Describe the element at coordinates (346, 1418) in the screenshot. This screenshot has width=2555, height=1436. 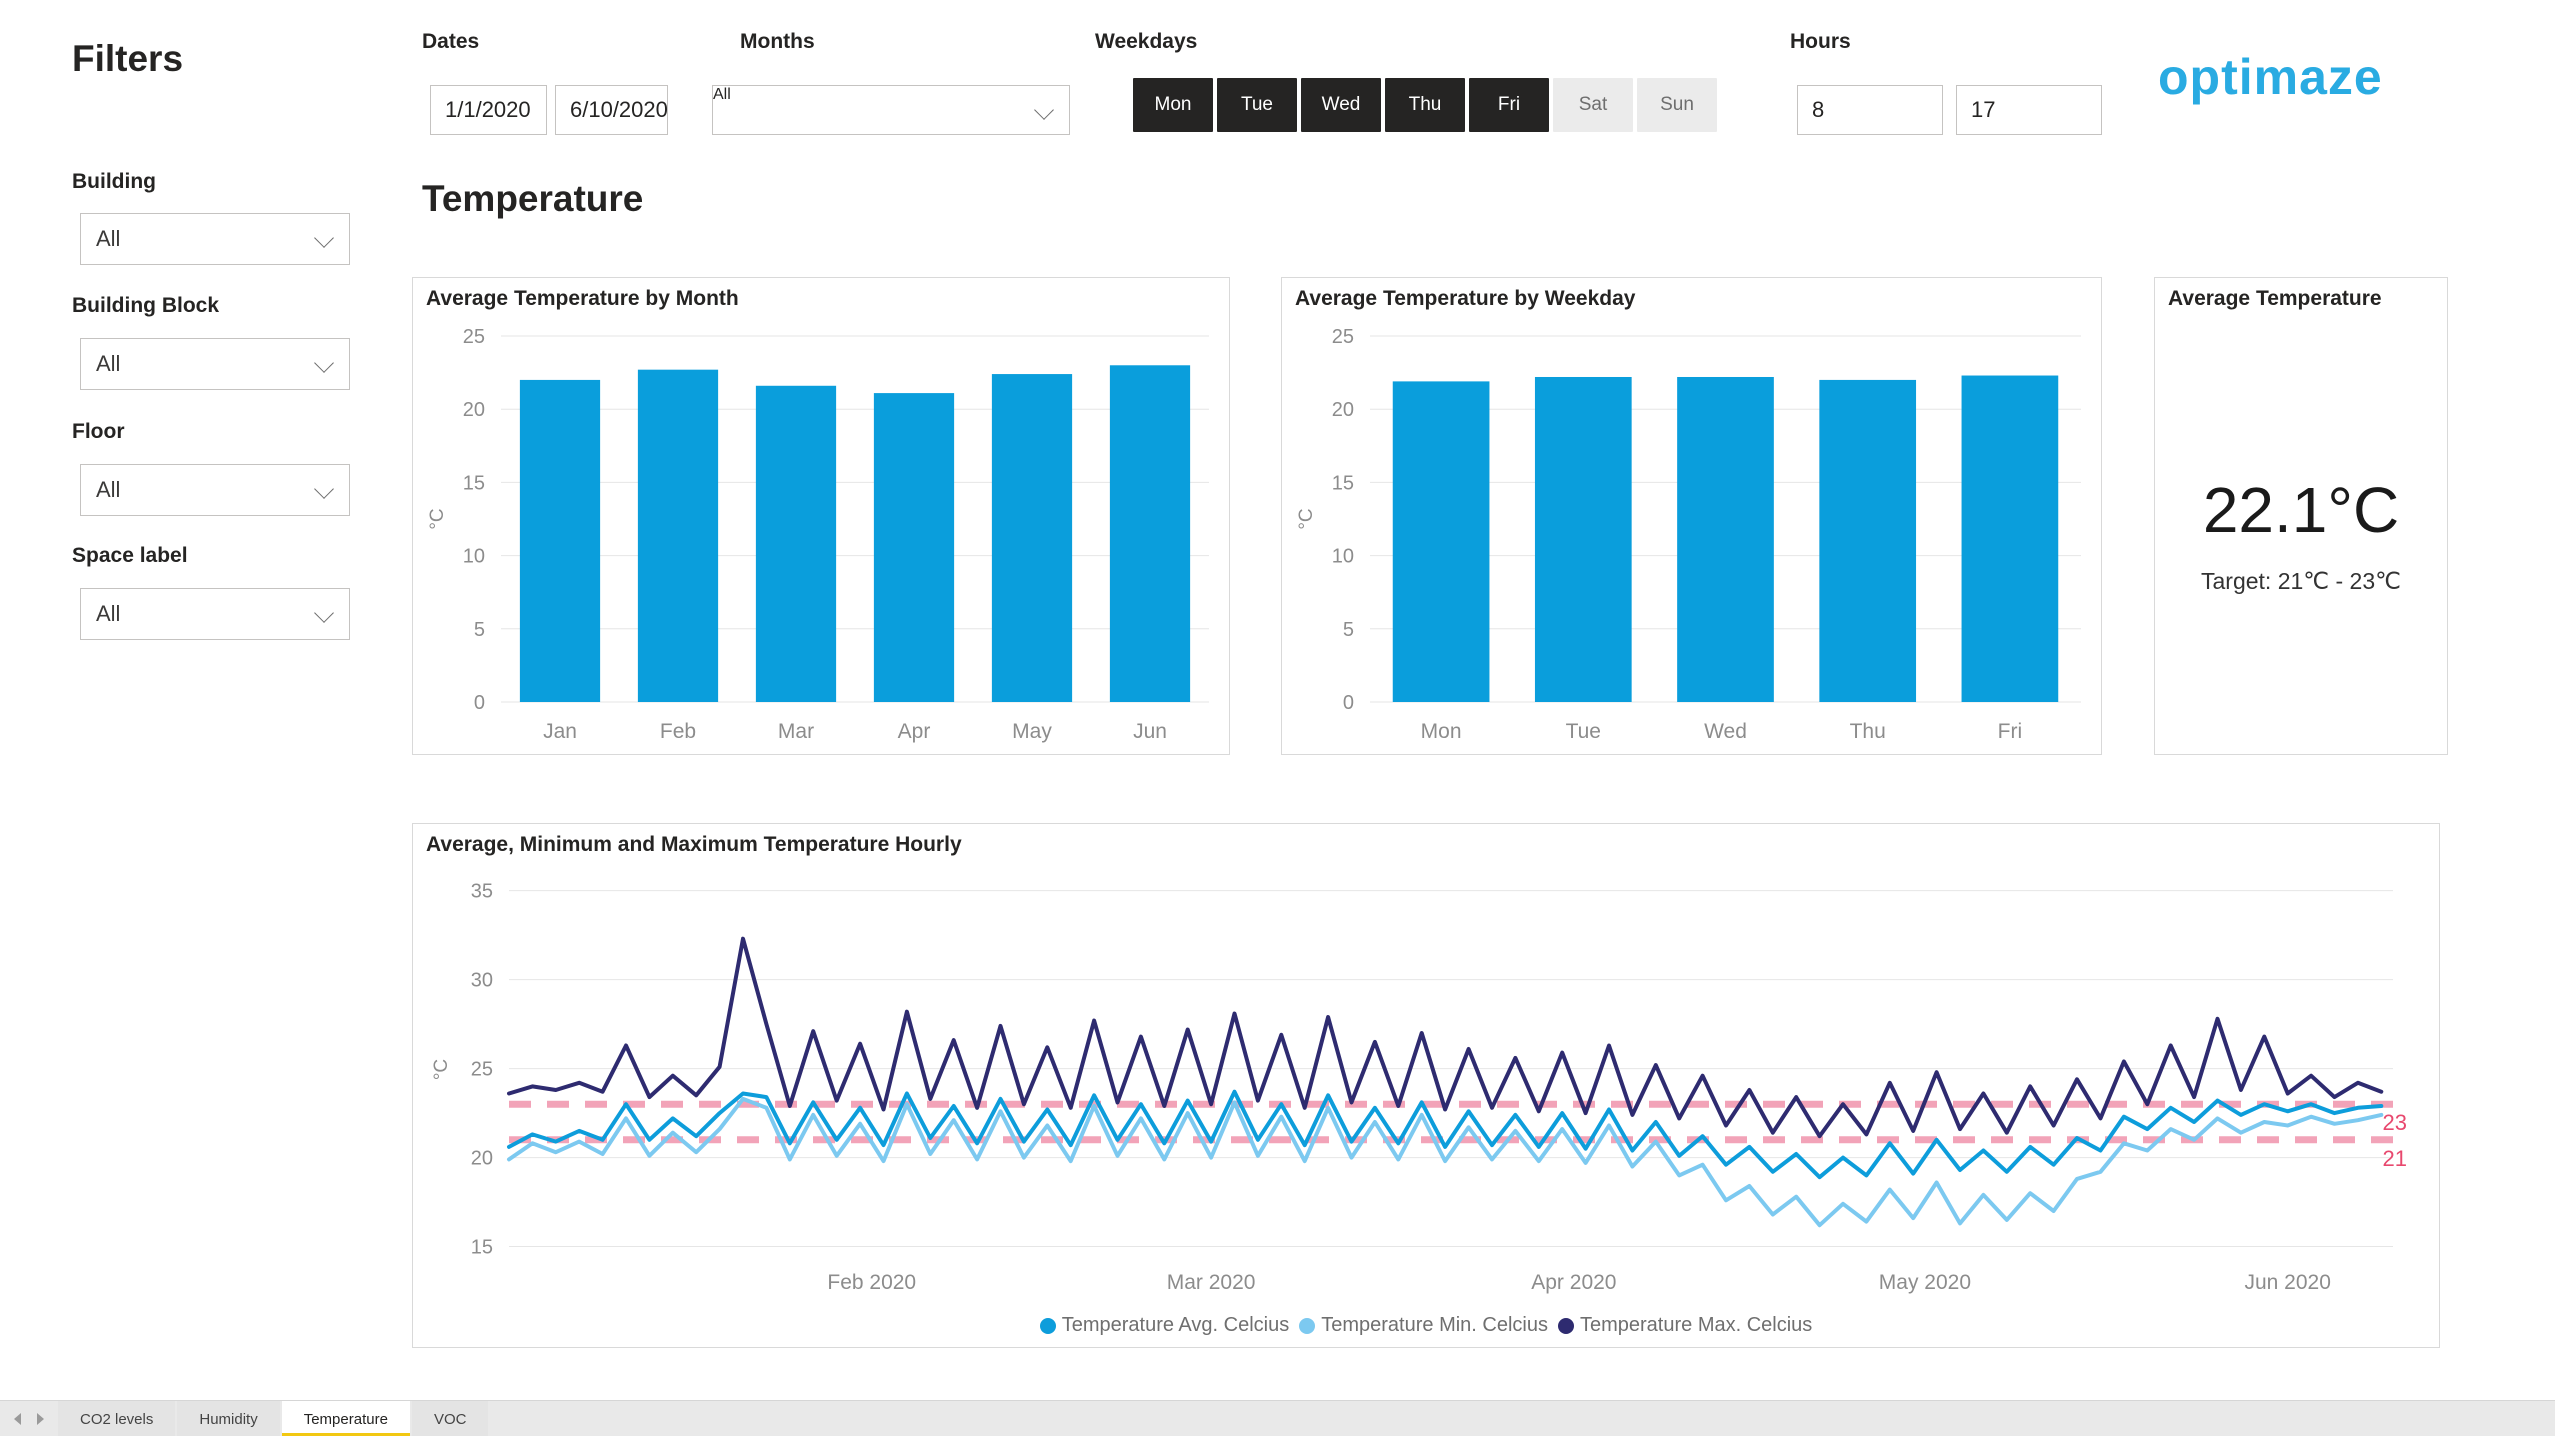
I see `tab-temperature: Temperature` at that location.